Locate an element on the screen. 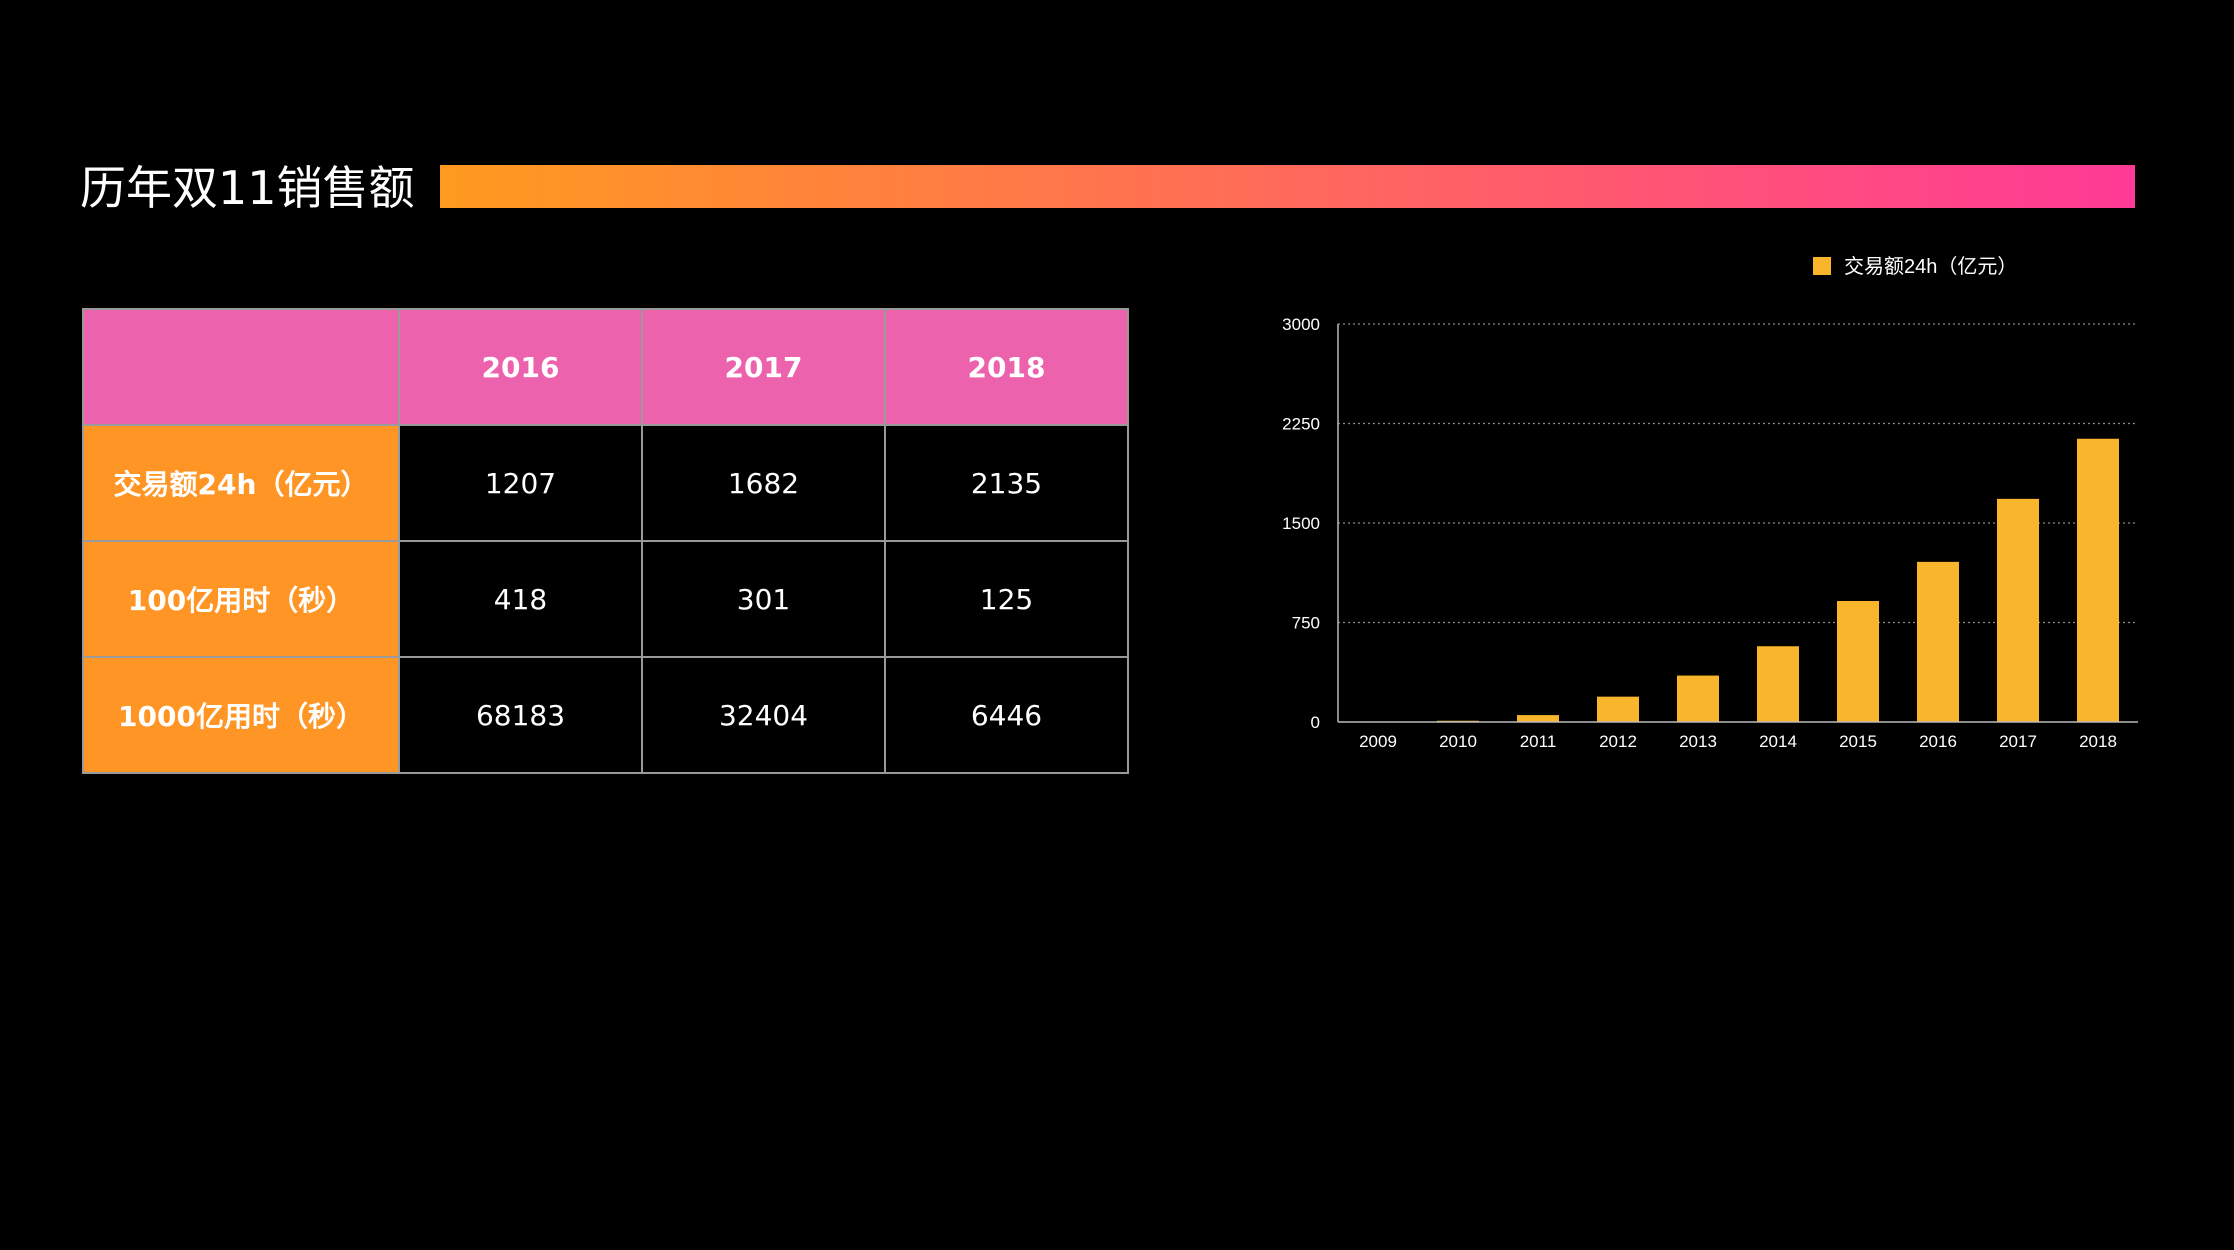 The width and height of the screenshot is (2234, 1250). y-tick-label: 750 is located at coordinates (1306, 623).